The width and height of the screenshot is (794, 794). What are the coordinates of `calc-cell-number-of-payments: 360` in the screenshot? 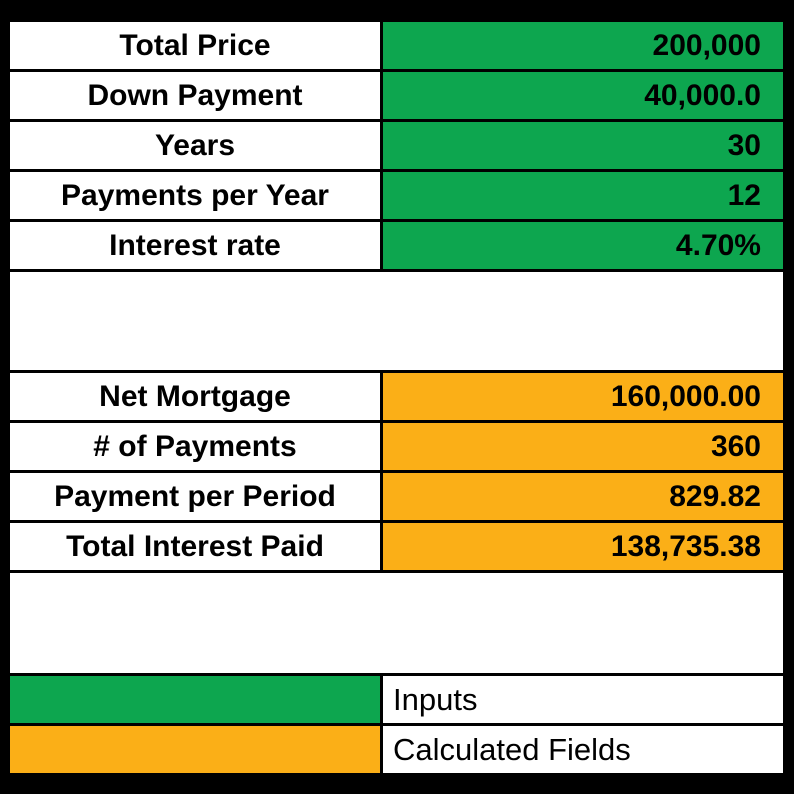 It's located at (583, 446).